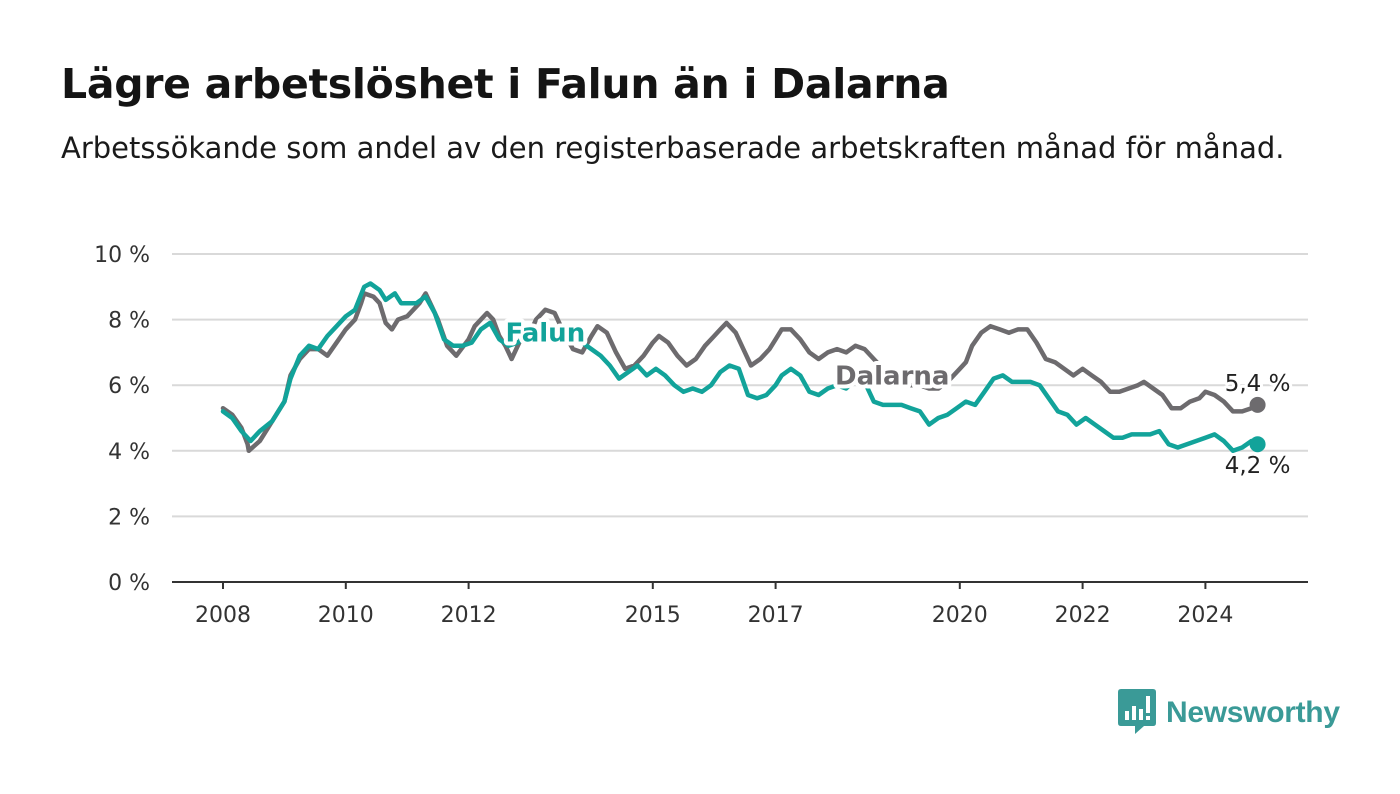 The width and height of the screenshot is (1400, 794). Describe the element at coordinates (122, 419) in the screenshot. I see `y-axis: 0 % 2 % 4 % 6 % 8 % 10 %` at that location.